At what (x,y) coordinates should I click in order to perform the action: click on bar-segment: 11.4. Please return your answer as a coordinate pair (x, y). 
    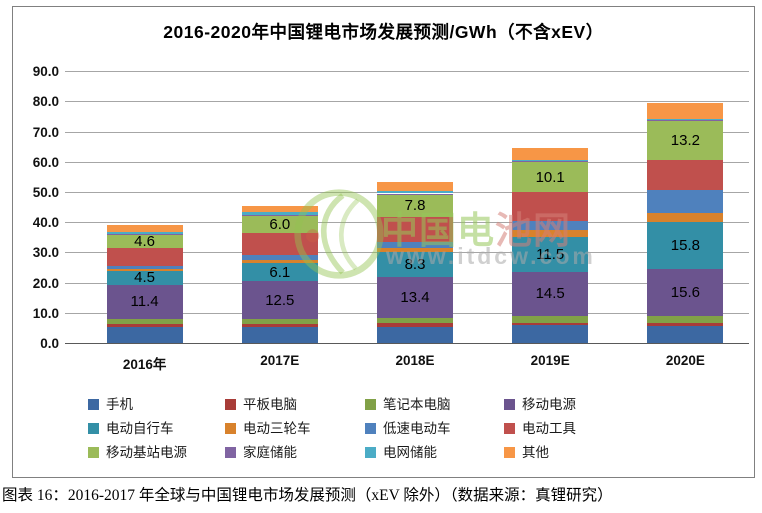
    Looking at the image, I should click on (144, 302).